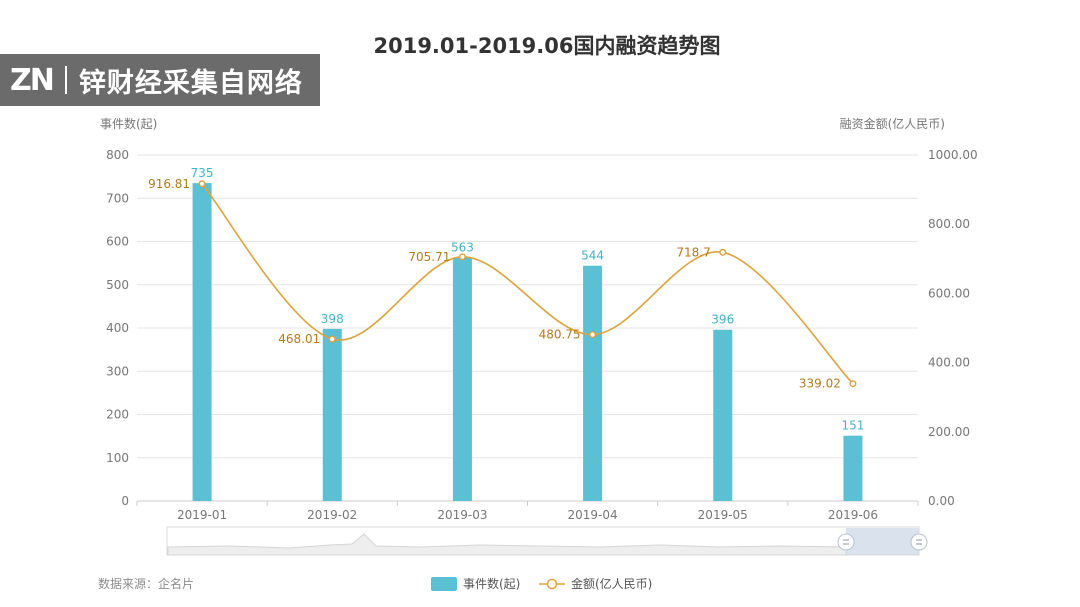 Image resolution: width=1080 pixels, height=607 pixels. Describe the element at coordinates (117, 285) in the screenshot. I see `y-tick-label: 500` at that location.